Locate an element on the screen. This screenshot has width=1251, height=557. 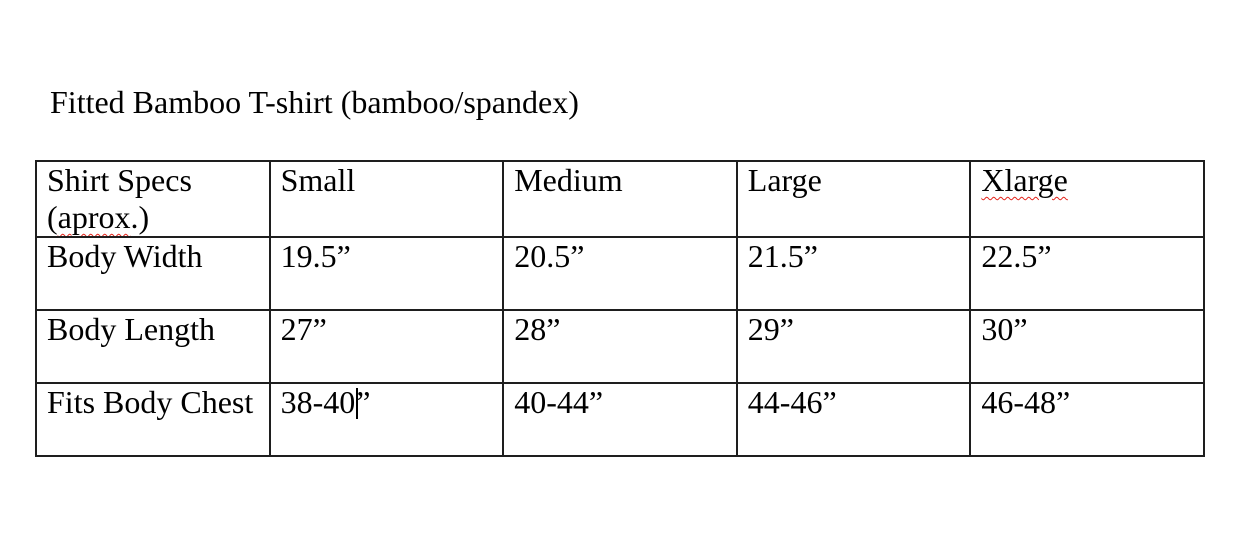
cell-body-width-medium: 20.5” is located at coordinates (620, 274).